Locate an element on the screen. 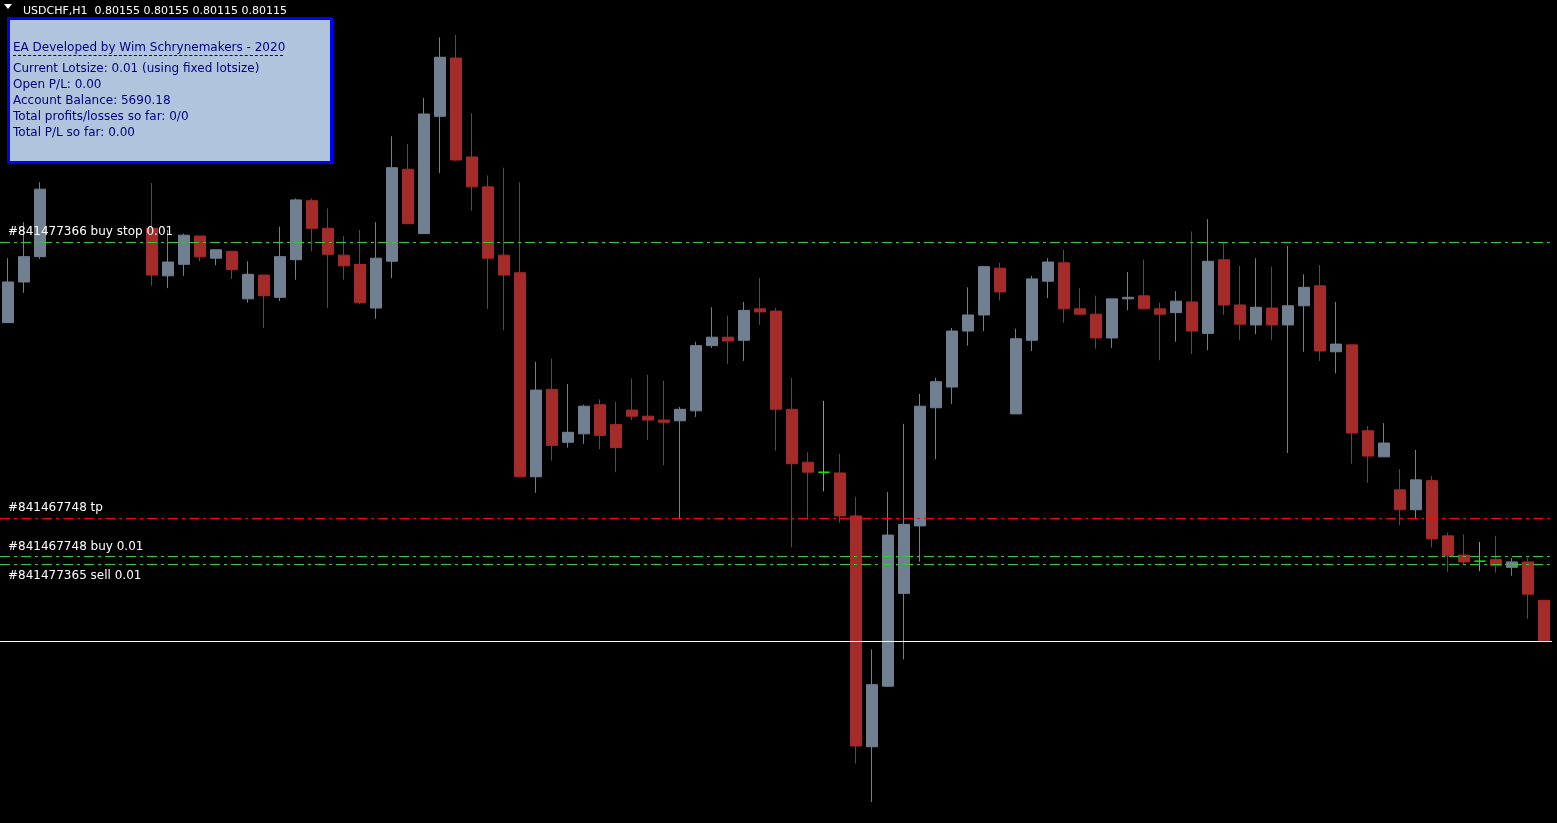 Image resolution: width=1557 pixels, height=823 pixels. annotation: Total profits/losses so far: 0/0 is located at coordinates (101, 116).